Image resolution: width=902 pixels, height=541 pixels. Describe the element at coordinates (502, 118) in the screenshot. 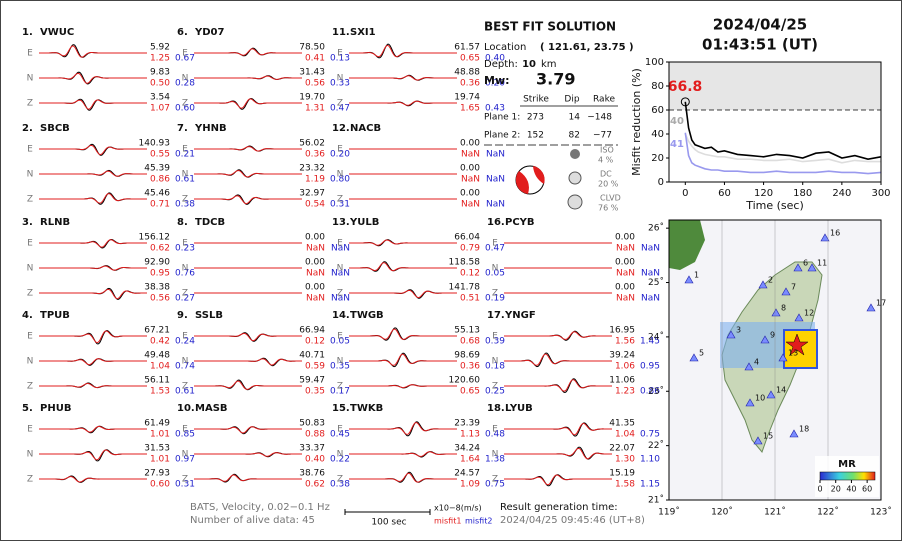

I see `plane-label: Plane 1:` at that location.